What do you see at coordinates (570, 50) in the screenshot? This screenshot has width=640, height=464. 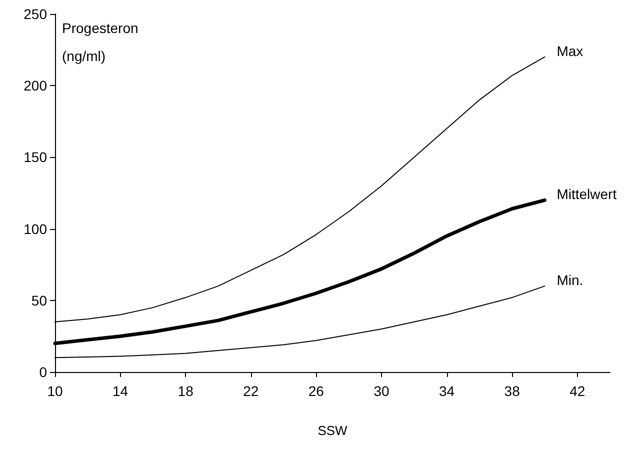 I see `series-label: Max` at bounding box center [570, 50].